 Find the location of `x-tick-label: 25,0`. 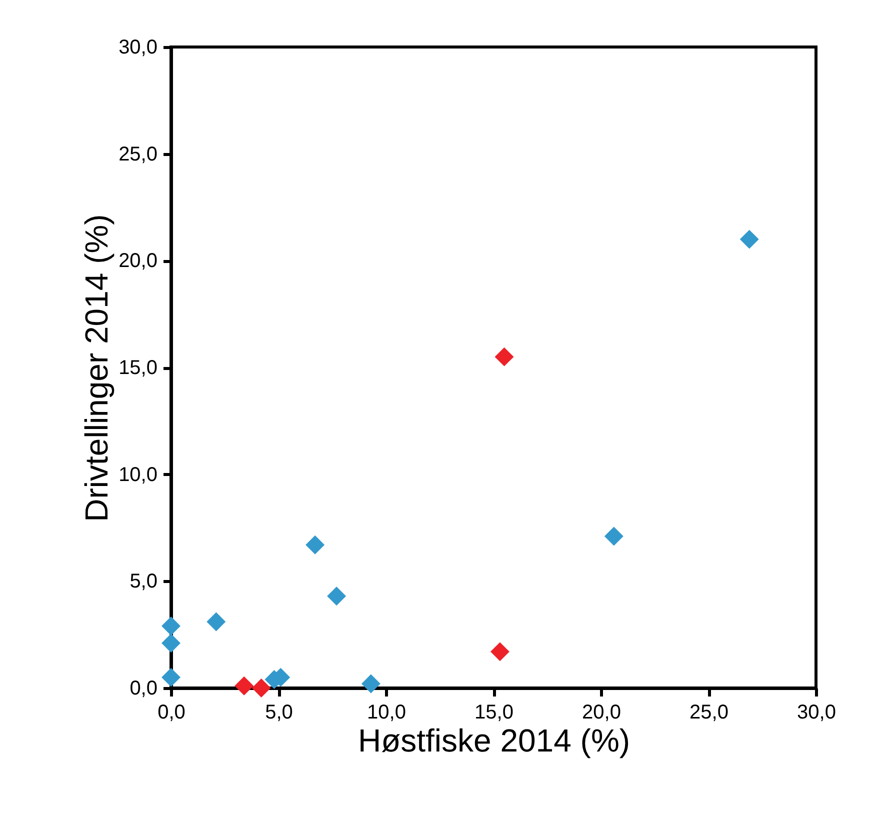

x-tick-label: 25,0 is located at coordinates (709, 713).